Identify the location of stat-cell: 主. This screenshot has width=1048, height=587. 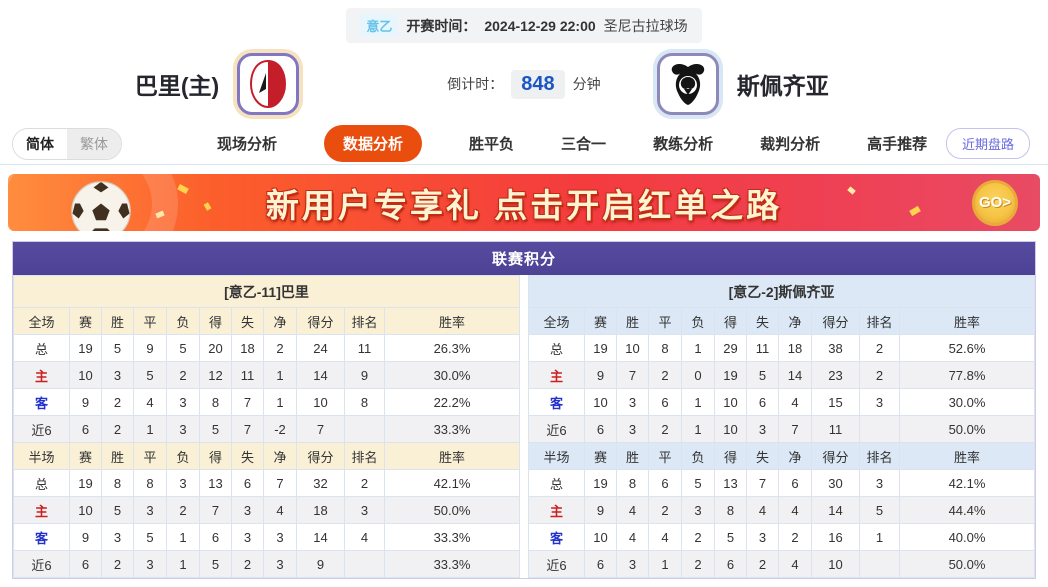
(41, 510).